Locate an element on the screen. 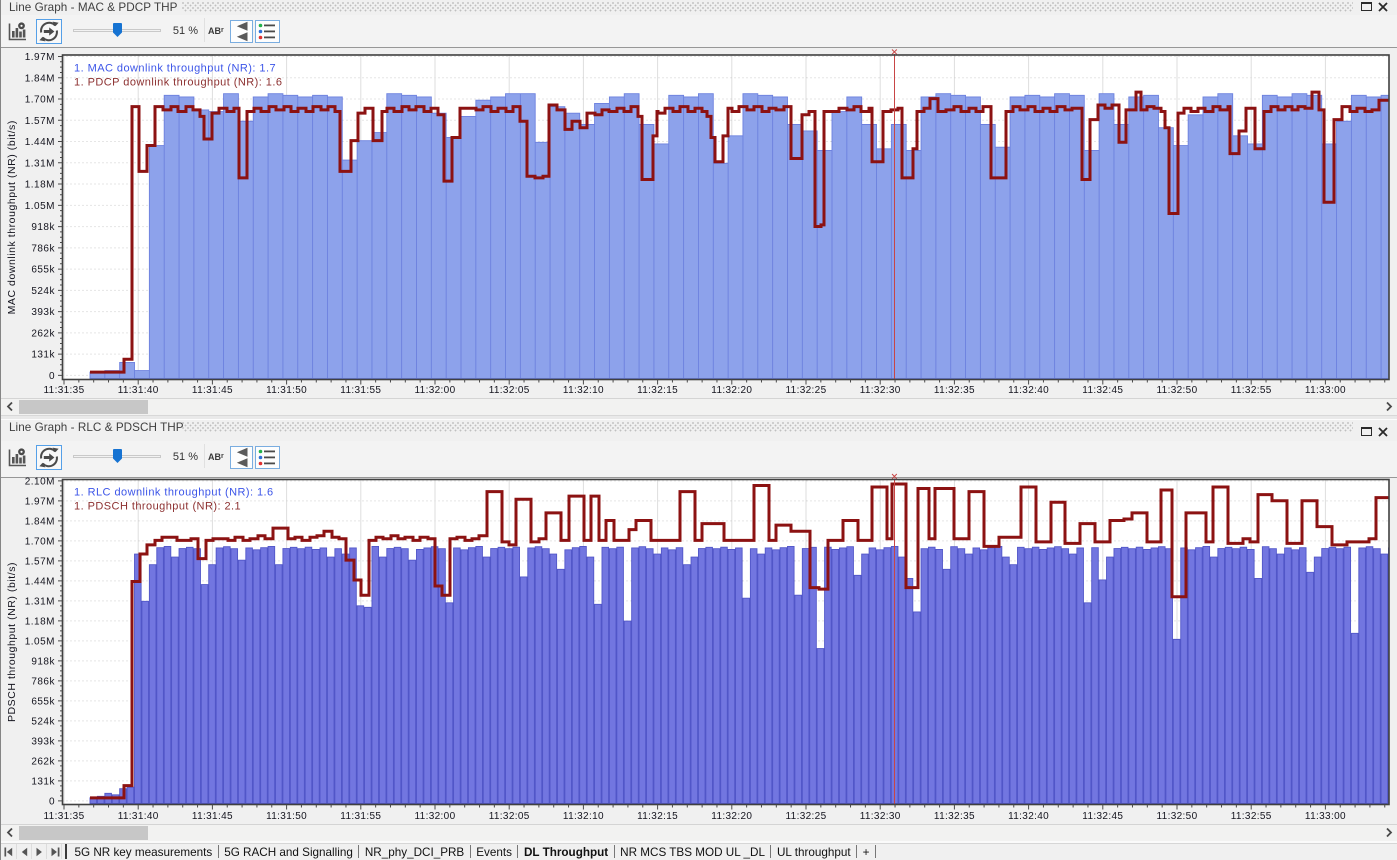 Image resolution: width=1397 pixels, height=860 pixels. svg-text: 2.10M is located at coordinates (40, 481).